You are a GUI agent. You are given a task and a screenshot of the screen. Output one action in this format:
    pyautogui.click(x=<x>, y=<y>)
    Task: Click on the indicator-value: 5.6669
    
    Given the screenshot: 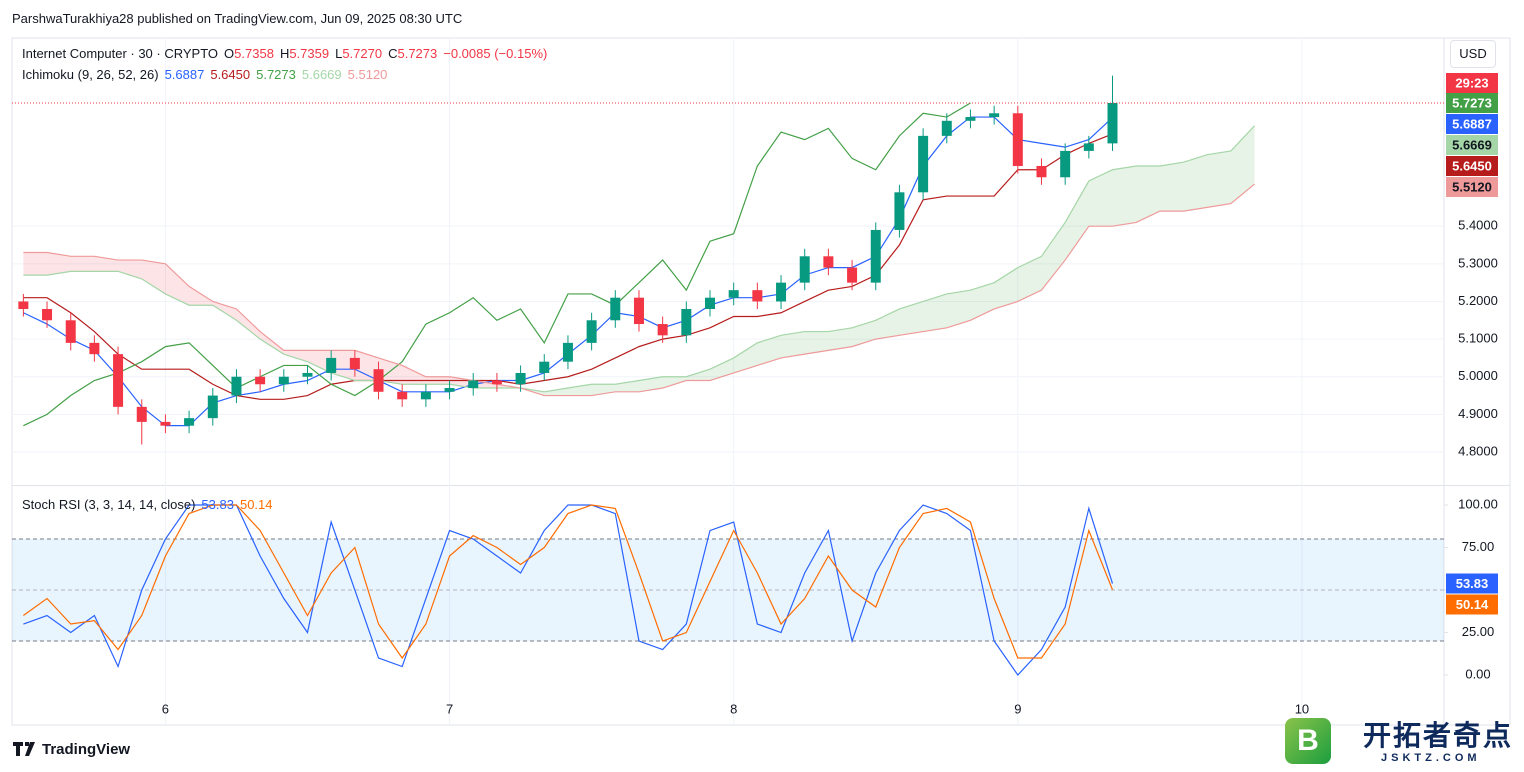 What is the action you would take?
    pyautogui.click(x=321, y=74)
    